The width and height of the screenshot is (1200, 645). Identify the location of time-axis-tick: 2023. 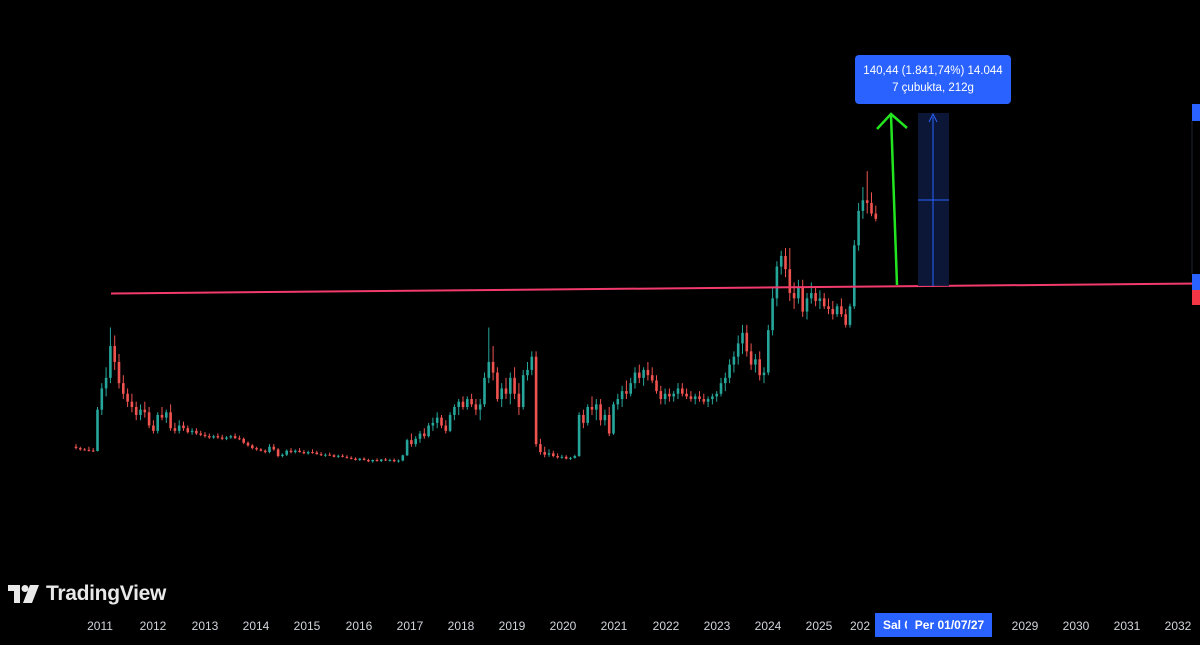
(717, 626).